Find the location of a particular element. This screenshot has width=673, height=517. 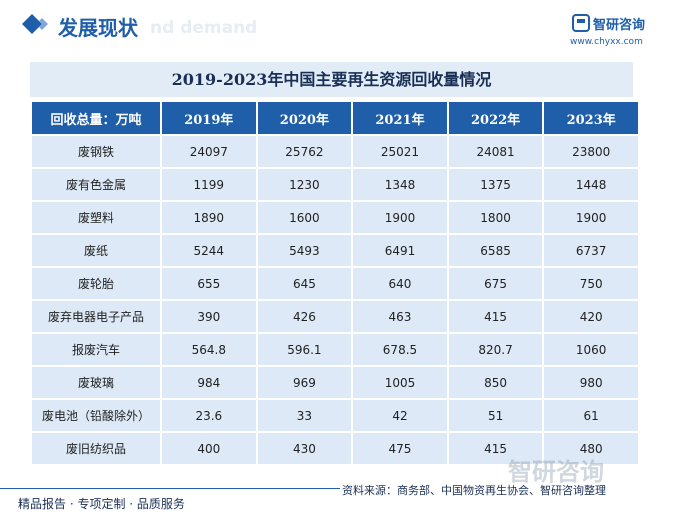

cell: 24081 is located at coordinates (495, 151).